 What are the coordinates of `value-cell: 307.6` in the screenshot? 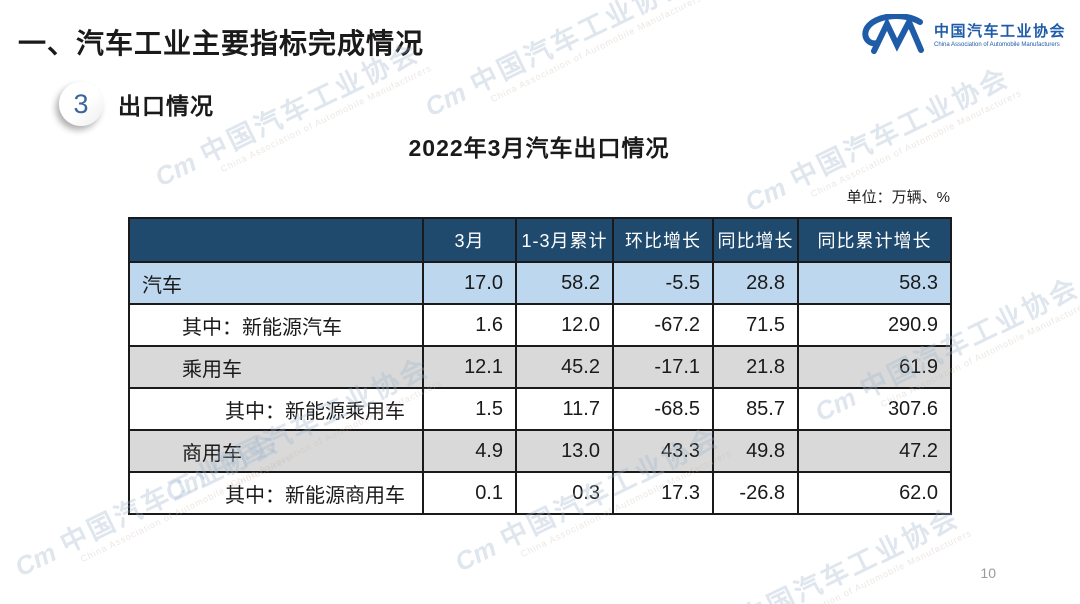 It's located at (874, 409).